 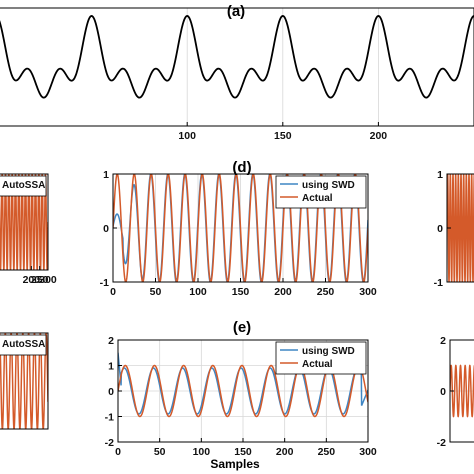 I want to click on series-line-actual, so click(x=240, y=228).